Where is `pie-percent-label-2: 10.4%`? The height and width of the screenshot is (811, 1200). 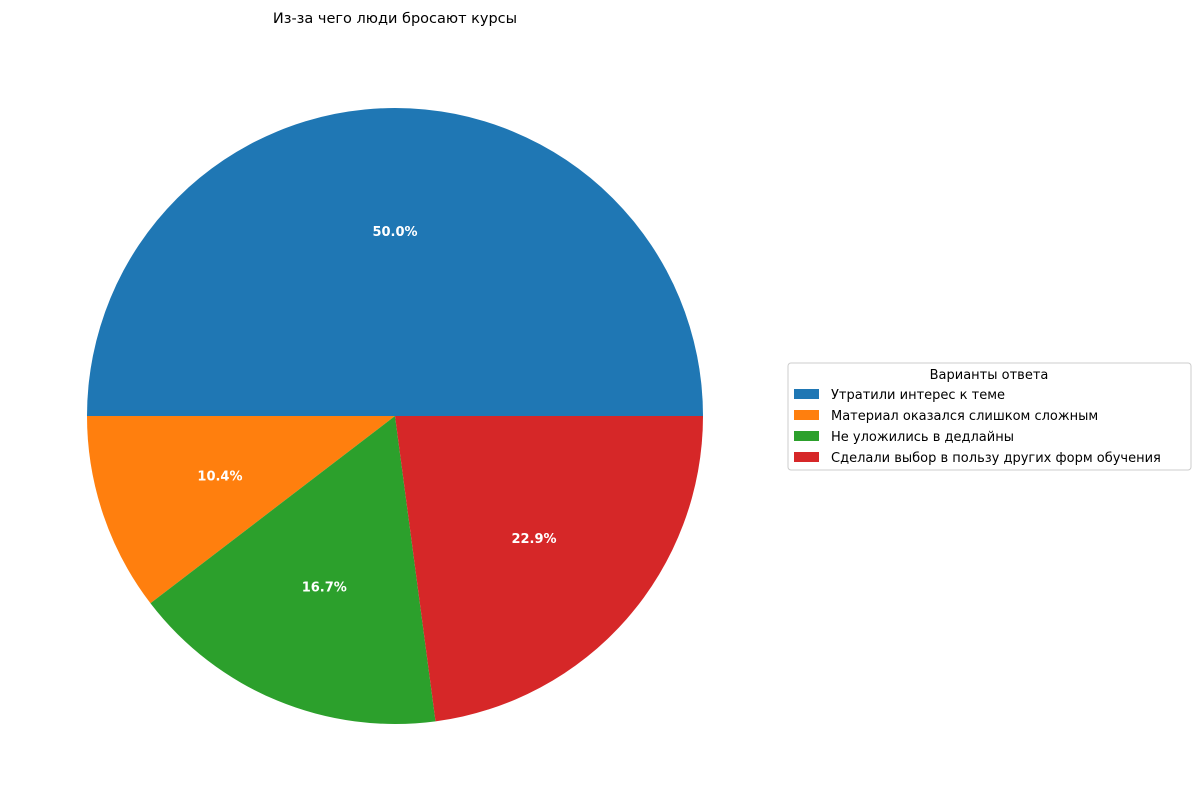 pie-percent-label-2: 10.4% is located at coordinates (219, 476).